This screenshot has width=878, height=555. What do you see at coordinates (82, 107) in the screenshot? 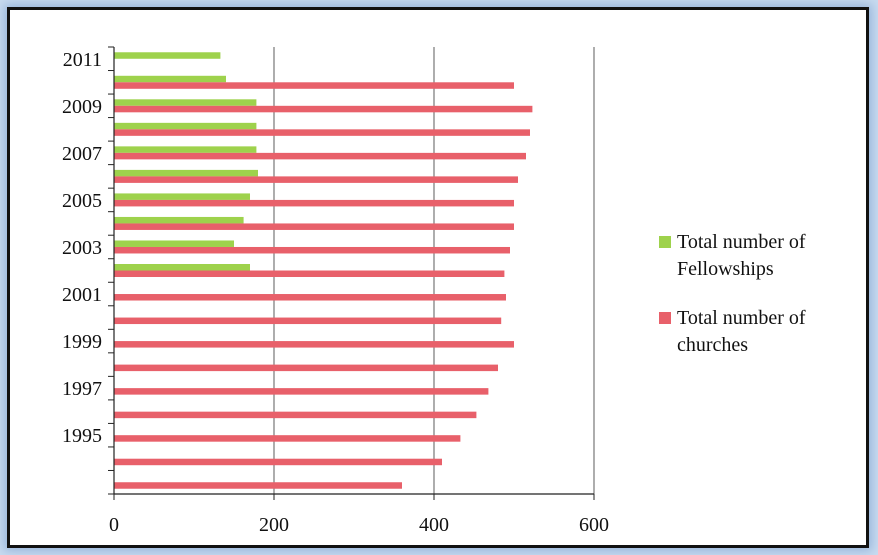
I see `y-tick-label-2009: 2009` at bounding box center [82, 107].